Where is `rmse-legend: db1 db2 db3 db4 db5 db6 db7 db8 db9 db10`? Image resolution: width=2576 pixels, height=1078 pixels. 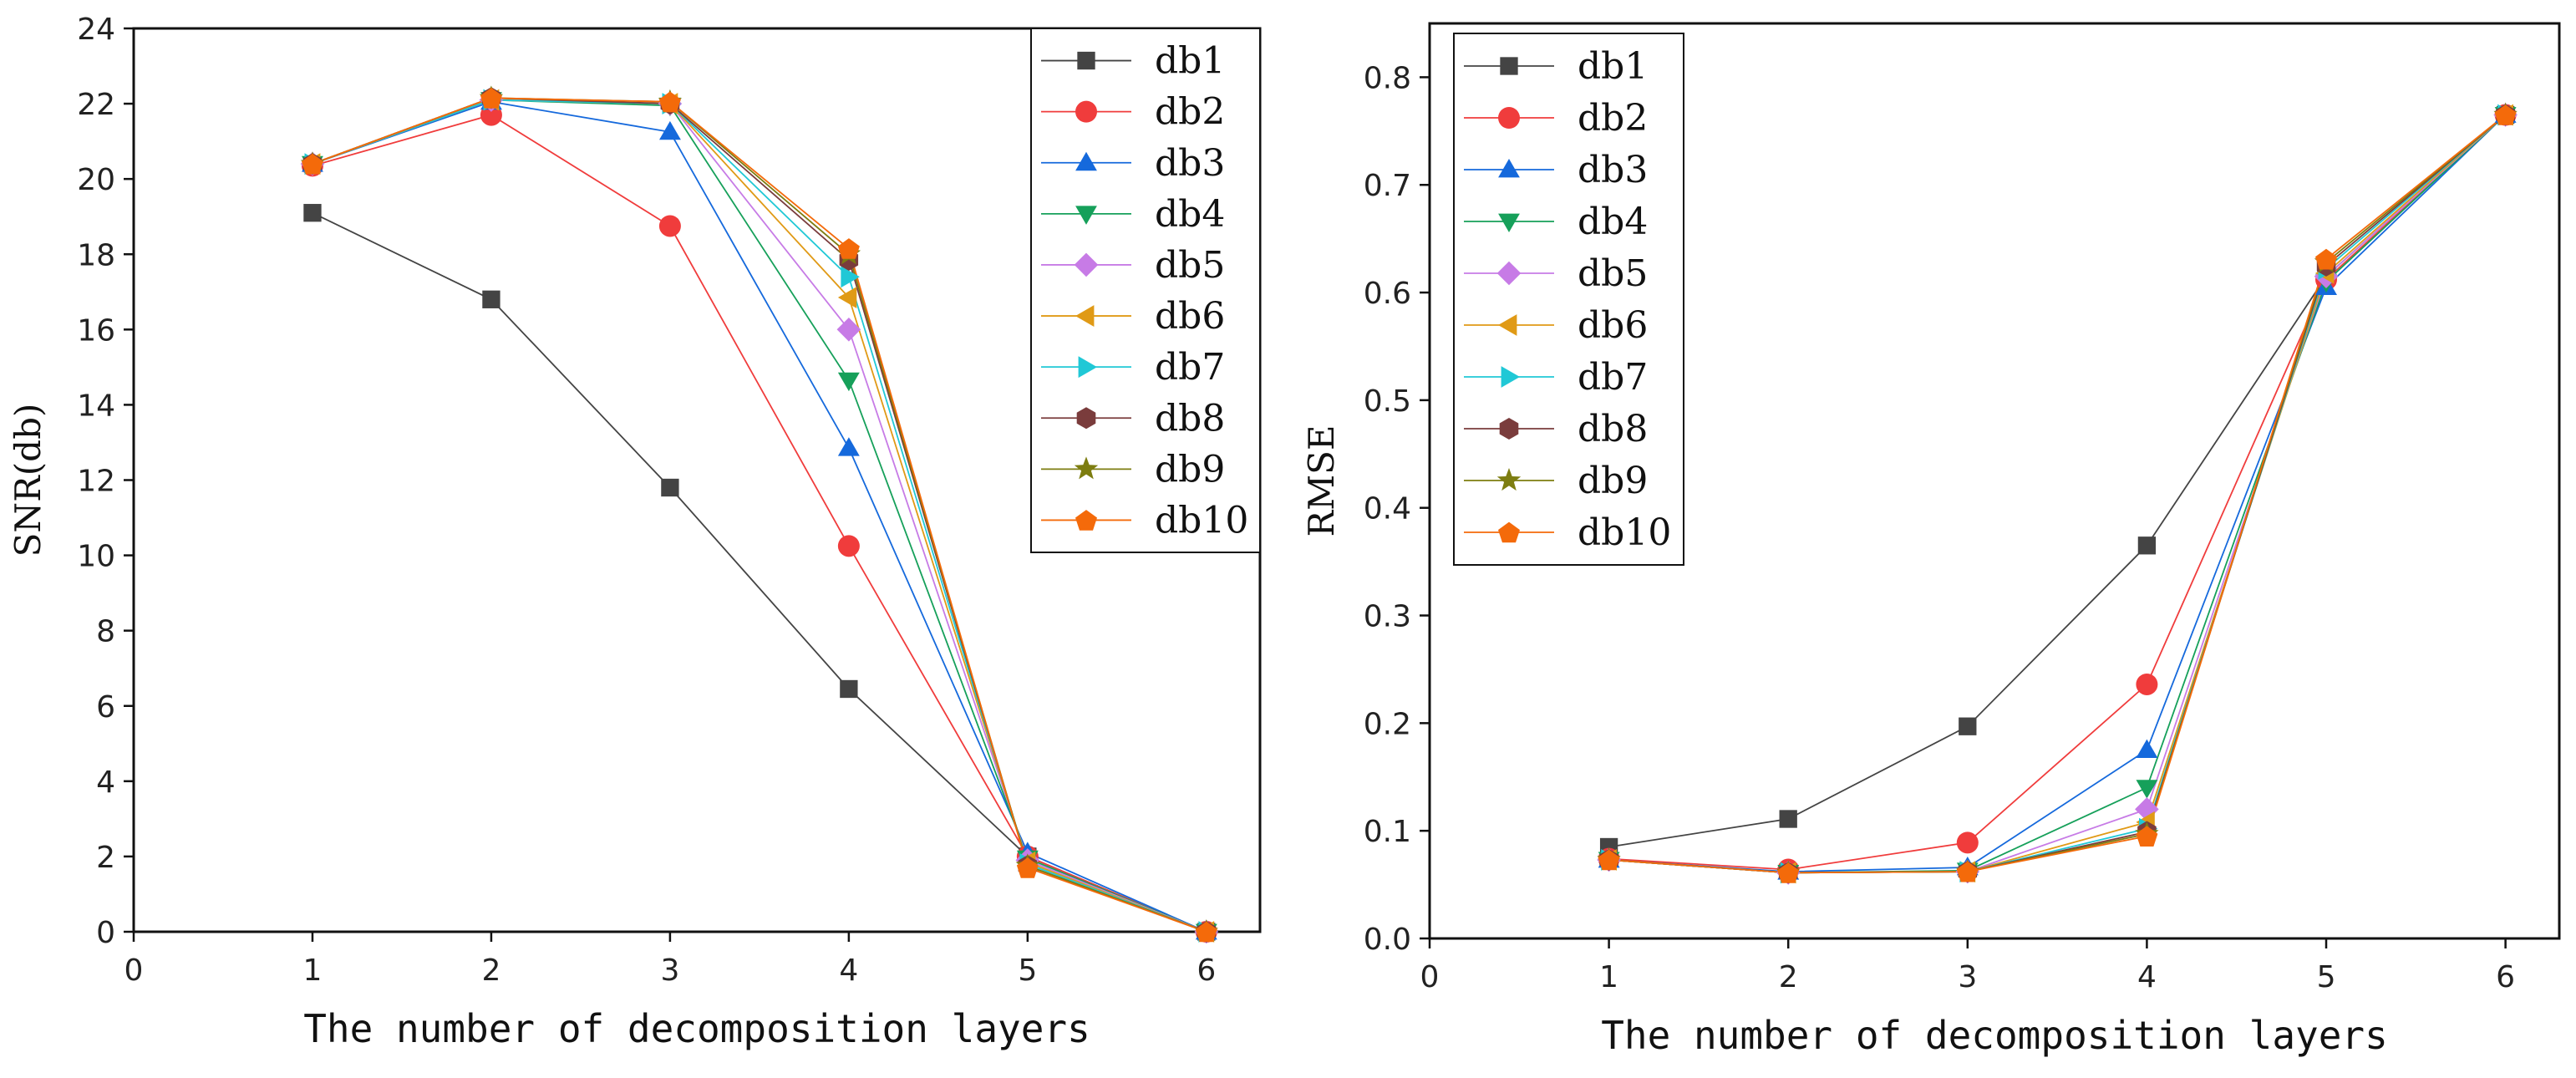 rmse-legend: db1 db2 db3 db4 db5 db6 db7 db8 db9 db10 is located at coordinates (1568, 299).